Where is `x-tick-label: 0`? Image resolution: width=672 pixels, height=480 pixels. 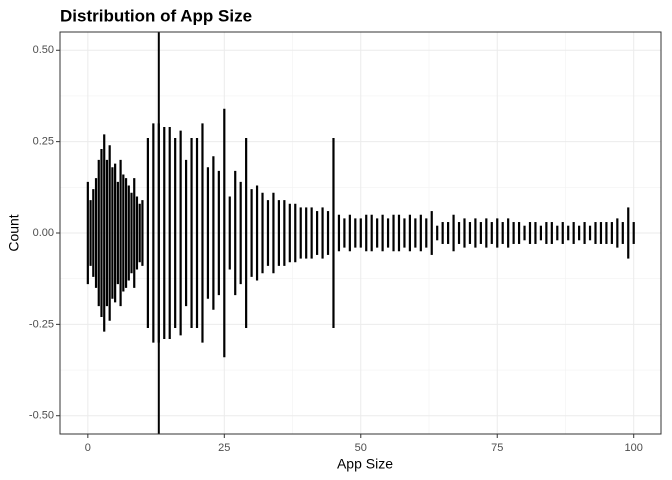
x-tick-label: 0 is located at coordinates (88, 448).